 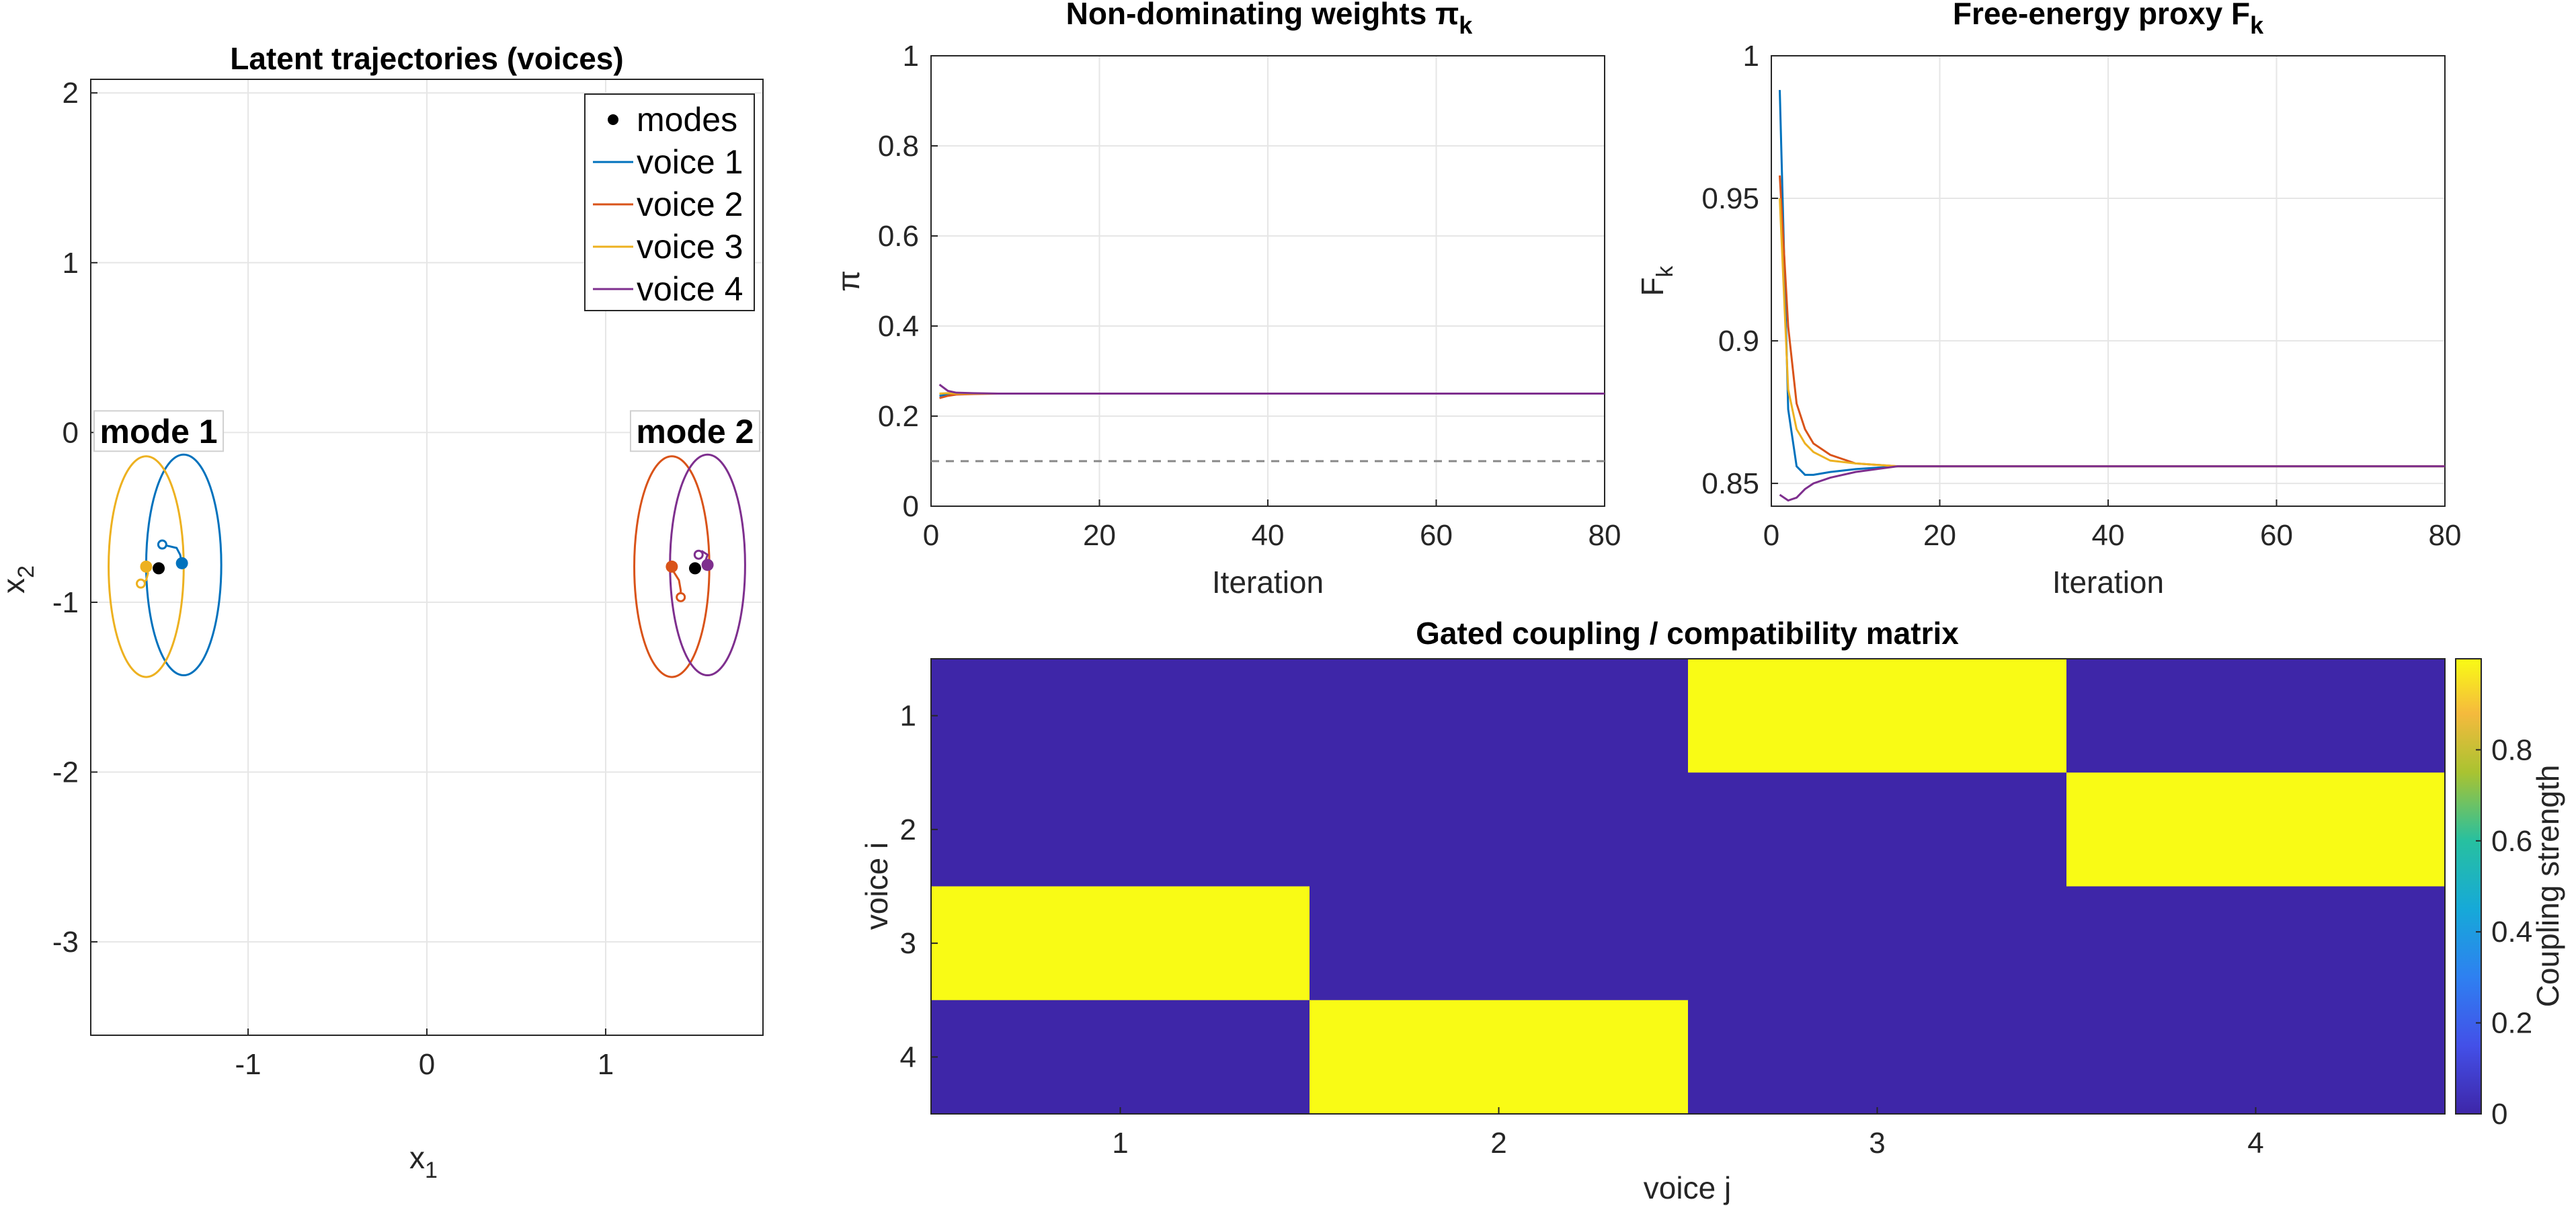 I want to click on latent-xtick-label: 1, so click(x=606, y=1064).